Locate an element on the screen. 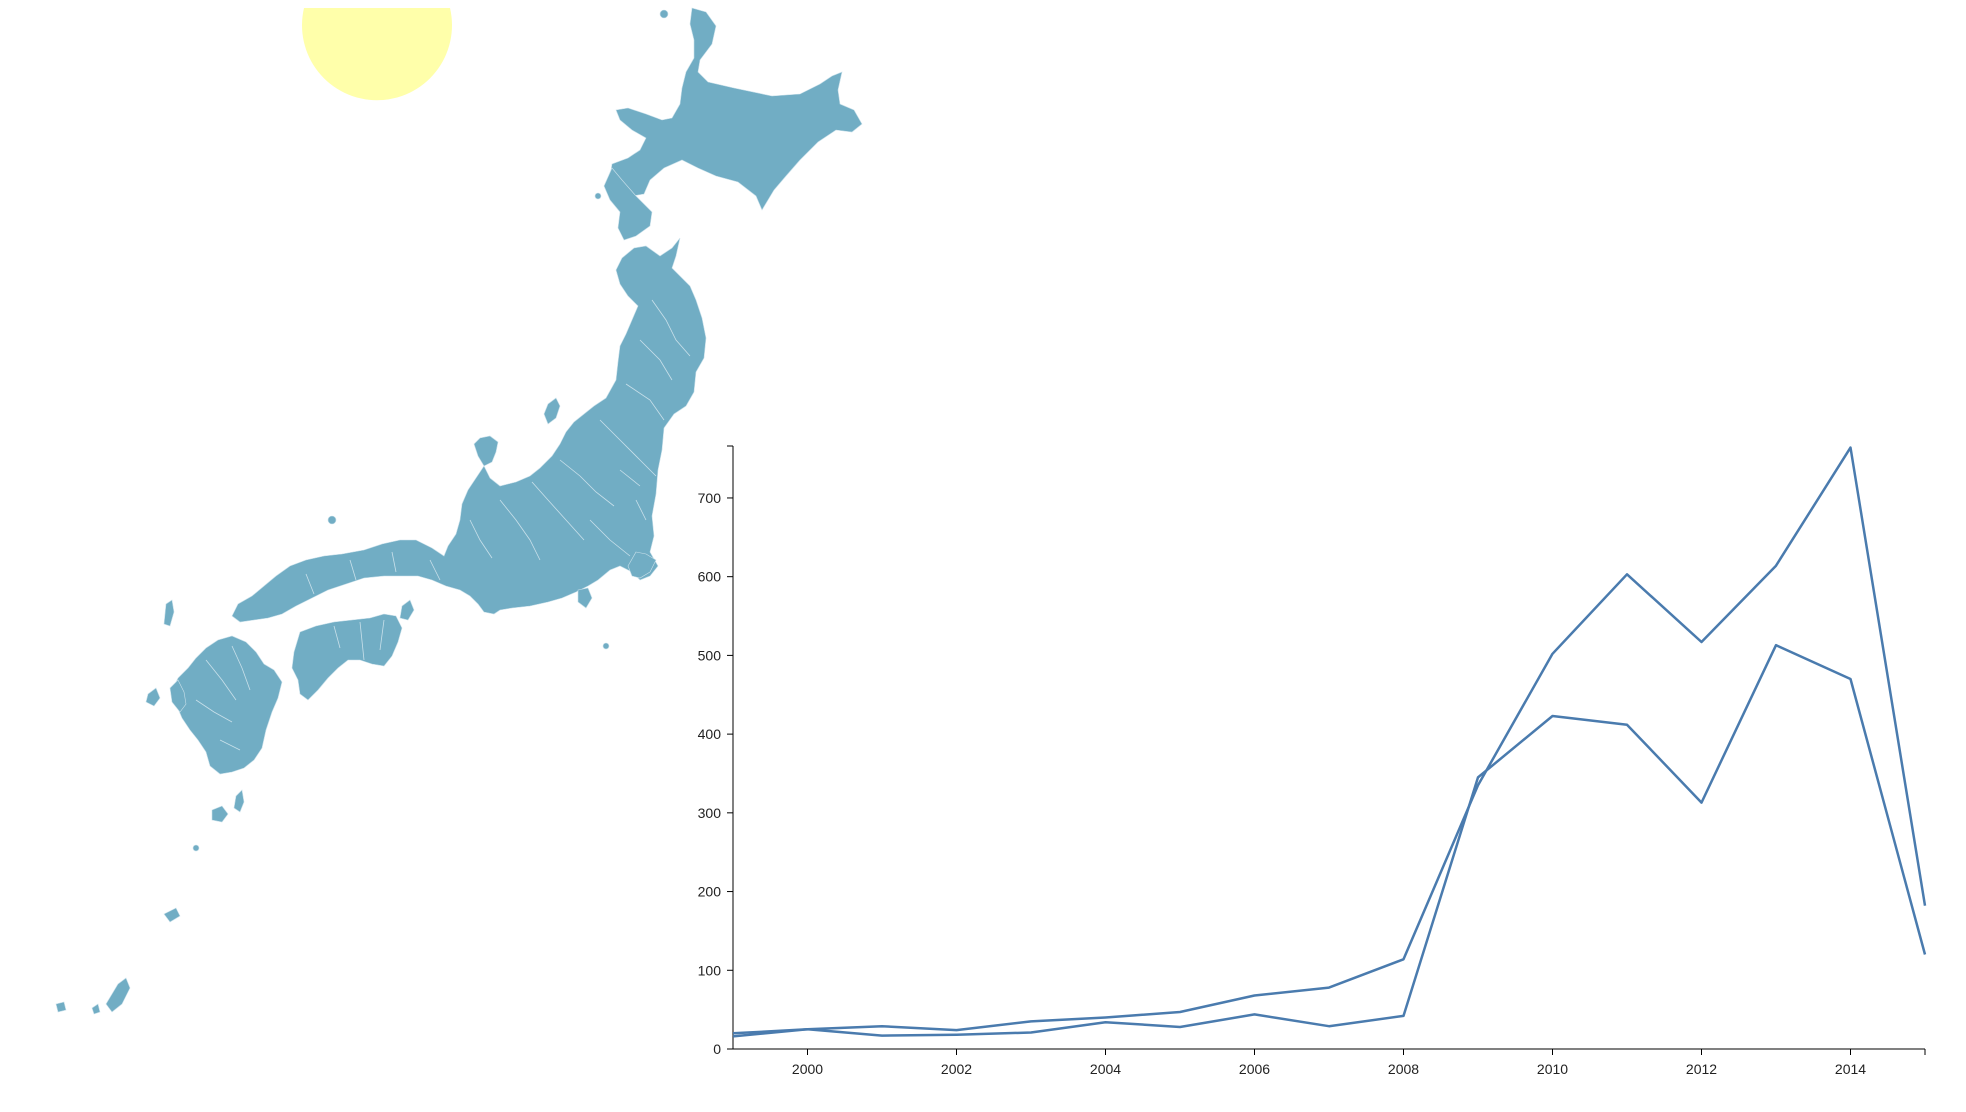  y-tick-label: 600 is located at coordinates (710, 577).